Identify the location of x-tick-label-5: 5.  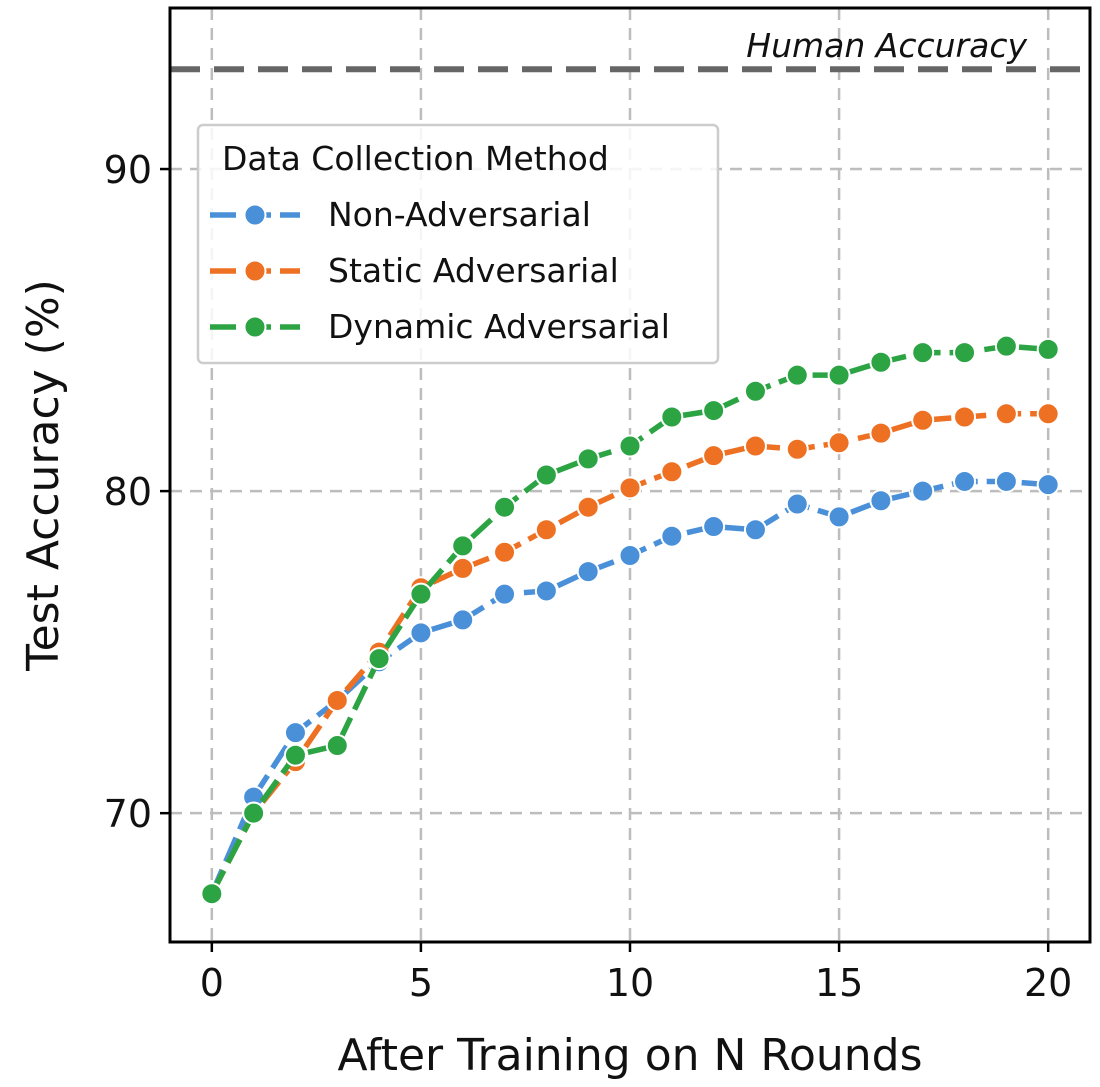
(421, 983).